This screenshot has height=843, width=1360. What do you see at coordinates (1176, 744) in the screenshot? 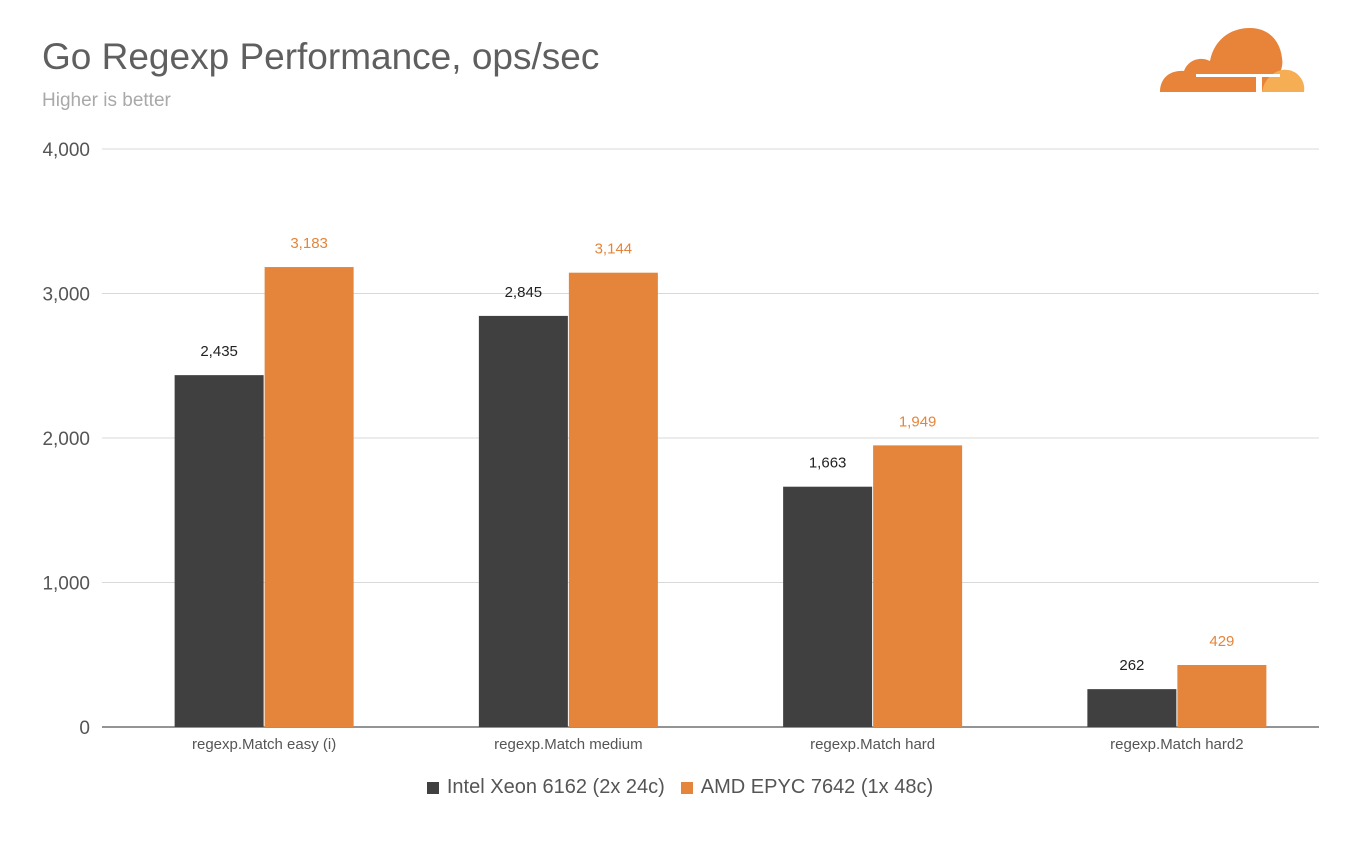
I see `x-tick-label: regexp.Match hard2` at bounding box center [1176, 744].